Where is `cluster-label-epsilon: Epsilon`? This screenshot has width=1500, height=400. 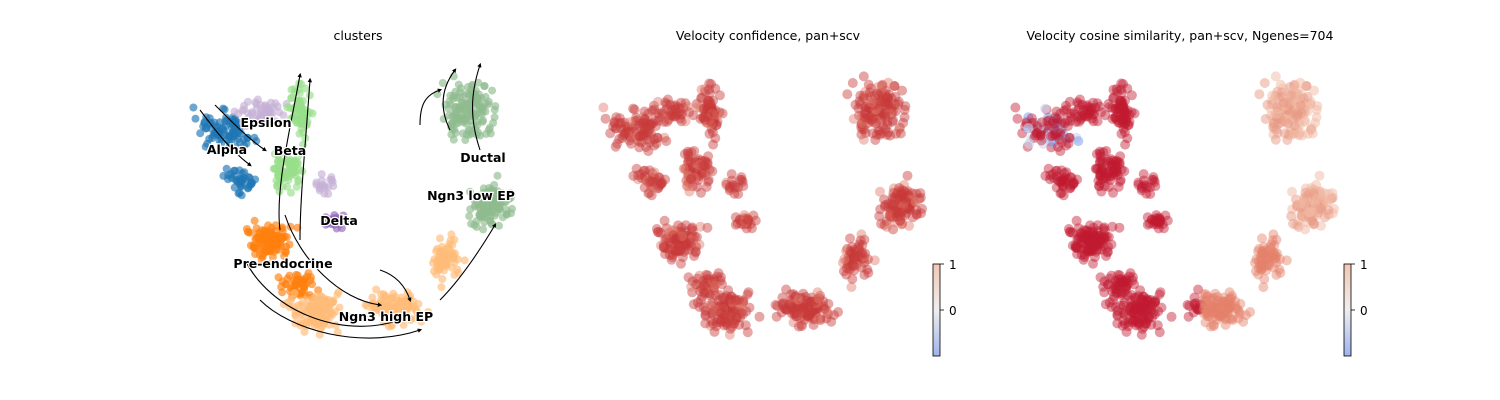
cluster-label-epsilon: Epsilon is located at coordinates (266, 122).